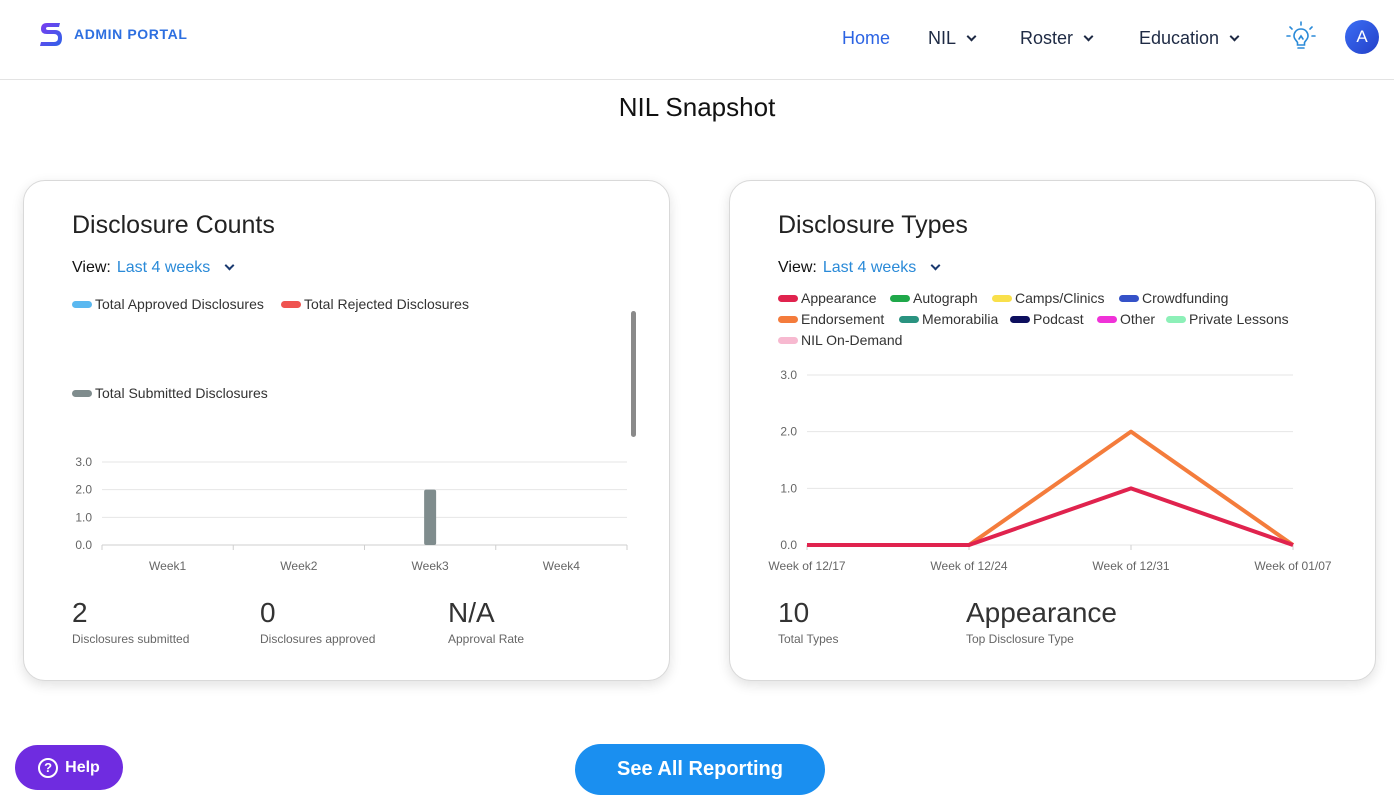 The image size is (1394, 802). Describe the element at coordinates (83, 517) in the screenshot. I see `y-tick-label: 1.0` at that location.